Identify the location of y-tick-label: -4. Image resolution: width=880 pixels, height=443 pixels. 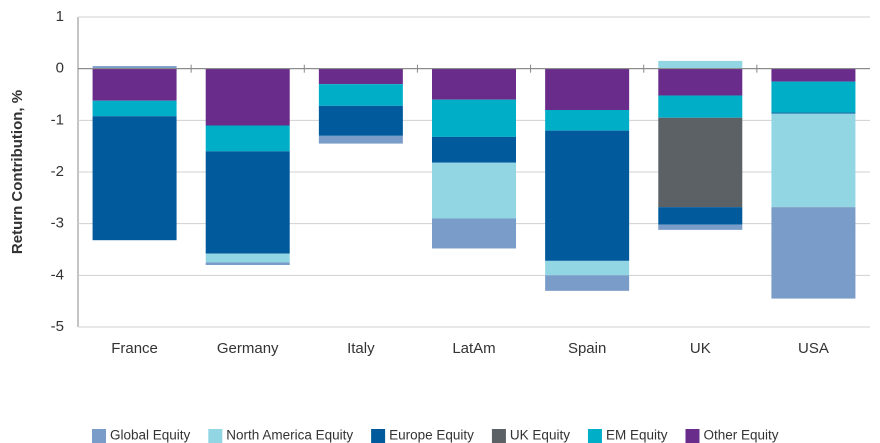
(57, 274).